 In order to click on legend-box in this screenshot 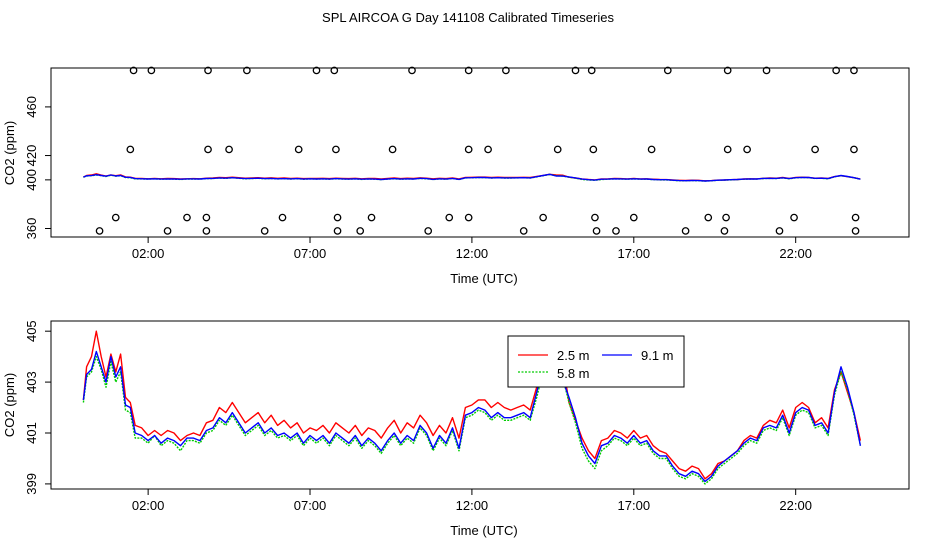, I will do `click(596, 361)`.